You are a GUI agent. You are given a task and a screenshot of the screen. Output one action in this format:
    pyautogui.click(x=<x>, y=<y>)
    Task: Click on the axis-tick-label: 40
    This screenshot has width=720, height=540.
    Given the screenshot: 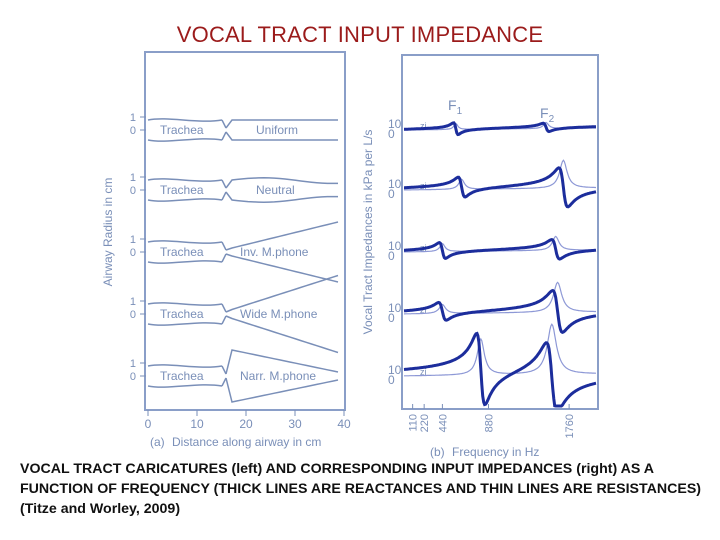 What is the action you would take?
    pyautogui.click(x=344, y=424)
    